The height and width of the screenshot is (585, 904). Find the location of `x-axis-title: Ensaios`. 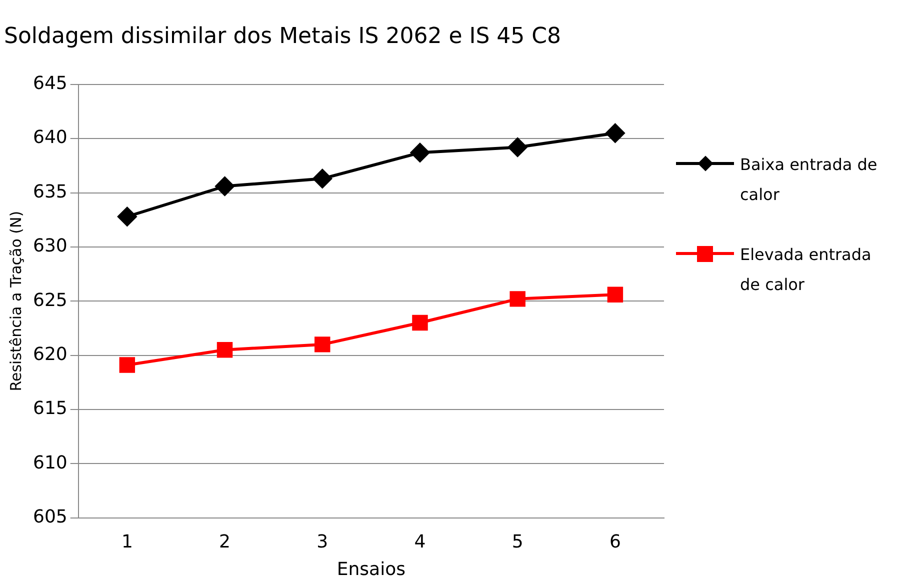

x-axis-title: Ensaios is located at coordinates (371, 569).